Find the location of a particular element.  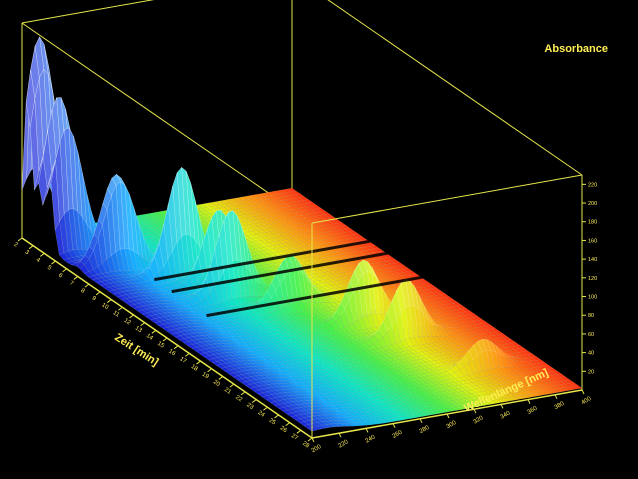

absorbance-tick-label: 160 is located at coordinates (592, 241).